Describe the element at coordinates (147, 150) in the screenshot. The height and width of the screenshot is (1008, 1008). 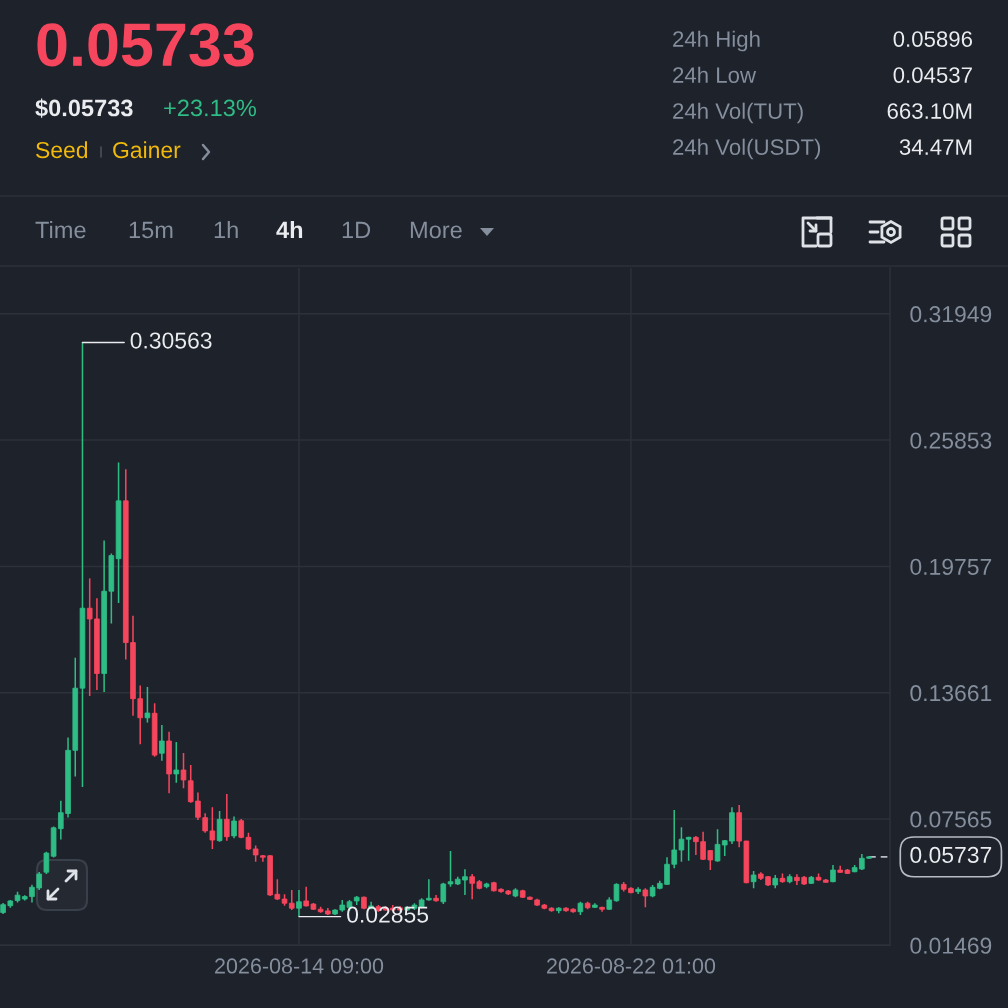
I see `text: Gainer` at that location.